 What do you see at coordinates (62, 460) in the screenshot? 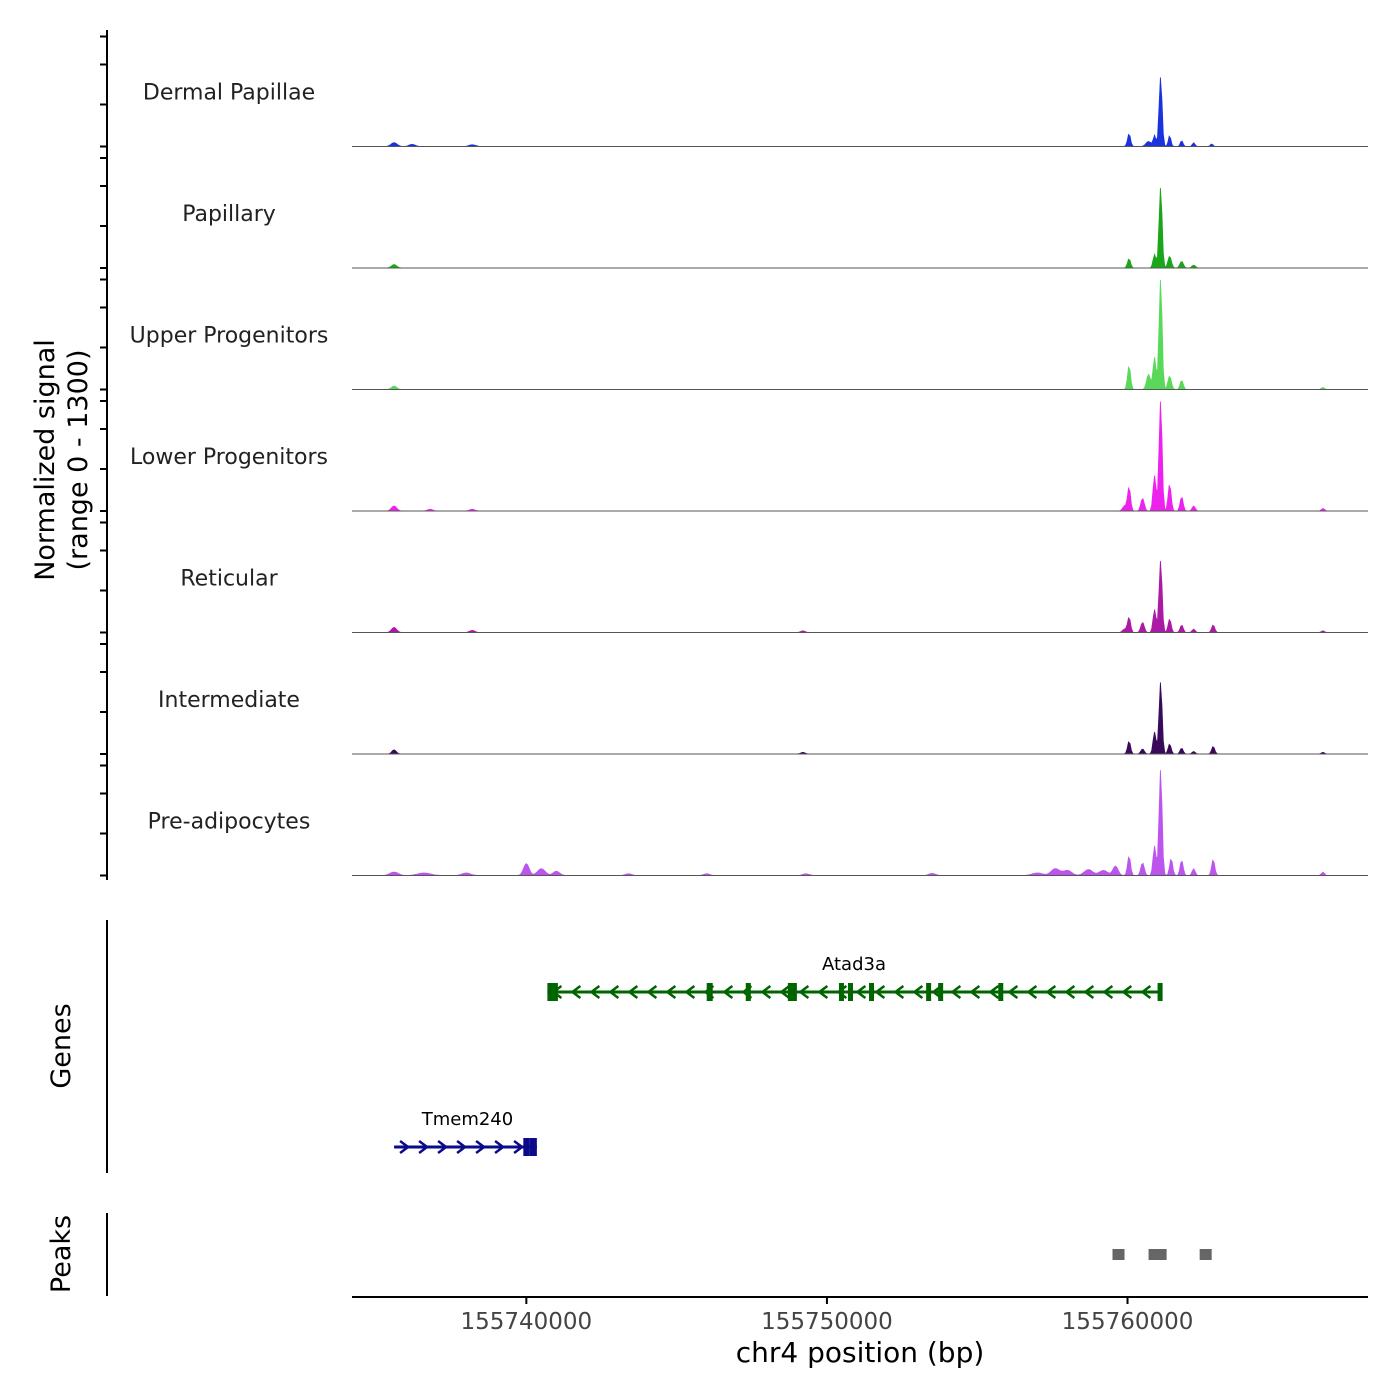
I see `y-axis-title: Normalized signal (range 0 - 1300)` at bounding box center [62, 460].